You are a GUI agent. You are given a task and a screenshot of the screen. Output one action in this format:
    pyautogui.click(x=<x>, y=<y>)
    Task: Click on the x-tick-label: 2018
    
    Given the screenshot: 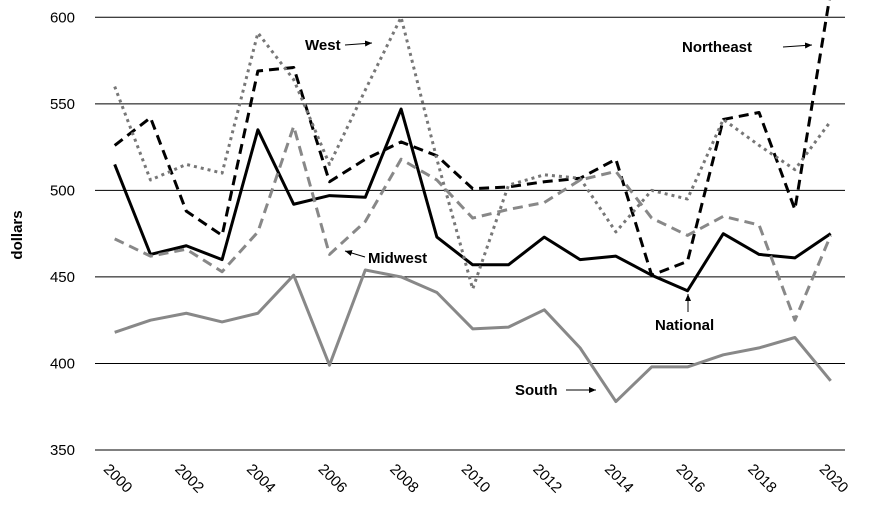 What is the action you would take?
    pyautogui.click(x=762, y=479)
    